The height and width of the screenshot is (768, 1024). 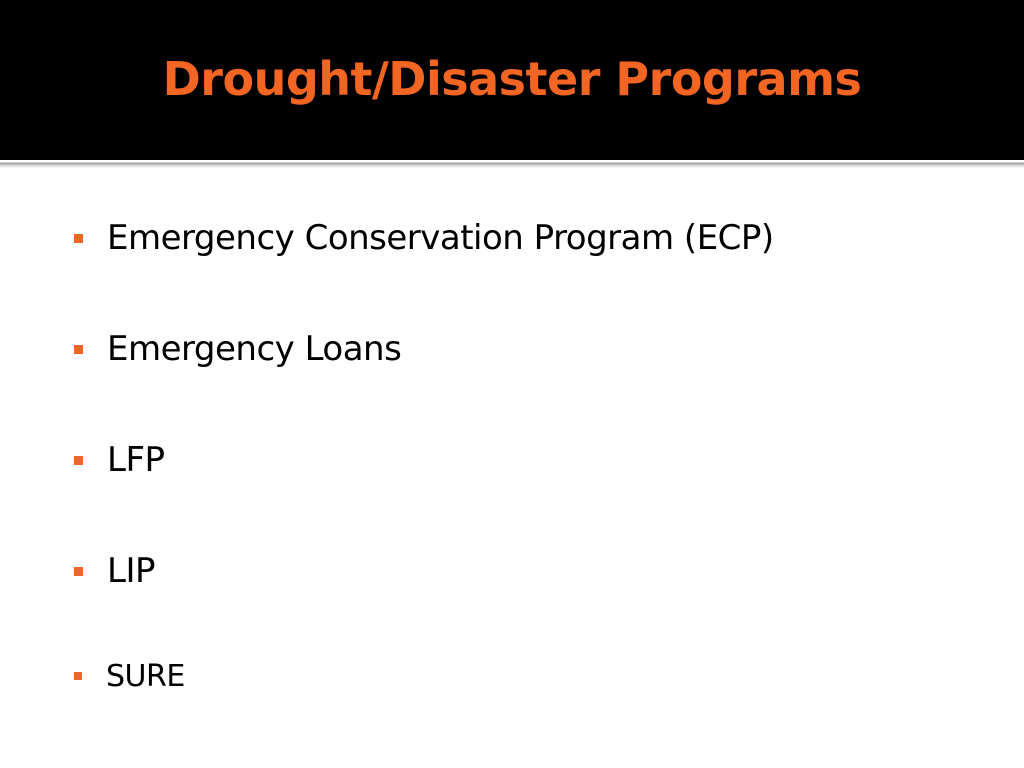 I want to click on bullet-text: Emergency Conservation Program (ECP), so click(x=440, y=238).